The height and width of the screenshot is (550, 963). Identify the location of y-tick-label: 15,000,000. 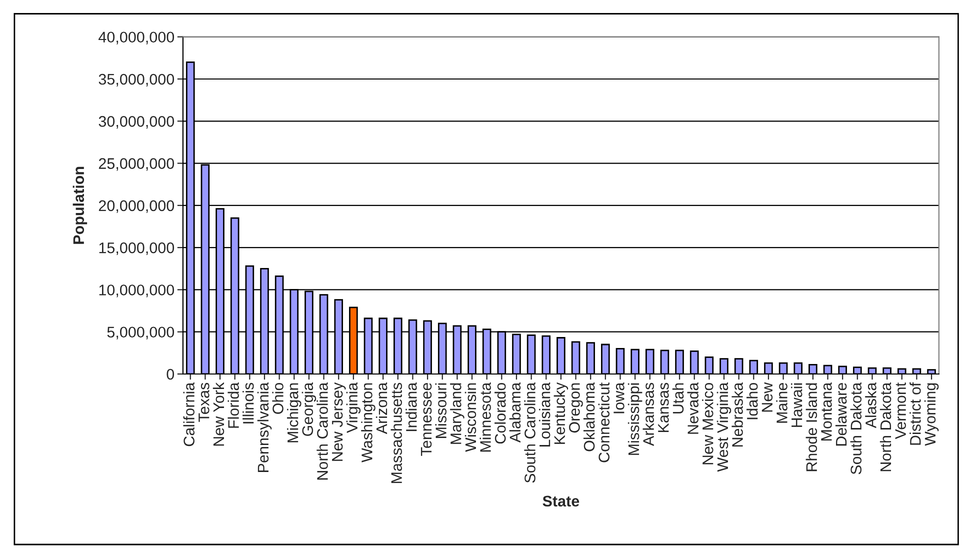
(136, 249).